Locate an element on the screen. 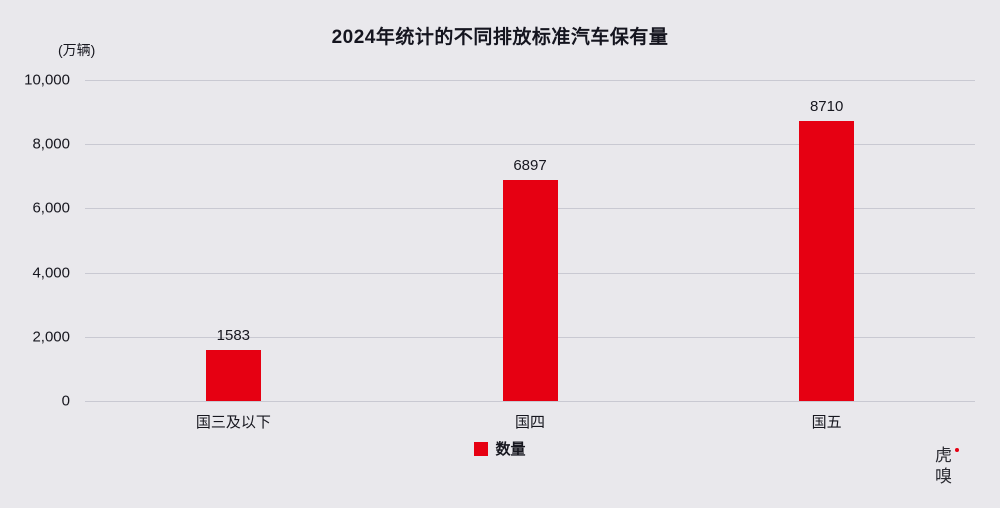 The image size is (1000, 508). y-axis-tick-label: 0 is located at coordinates (65, 401).